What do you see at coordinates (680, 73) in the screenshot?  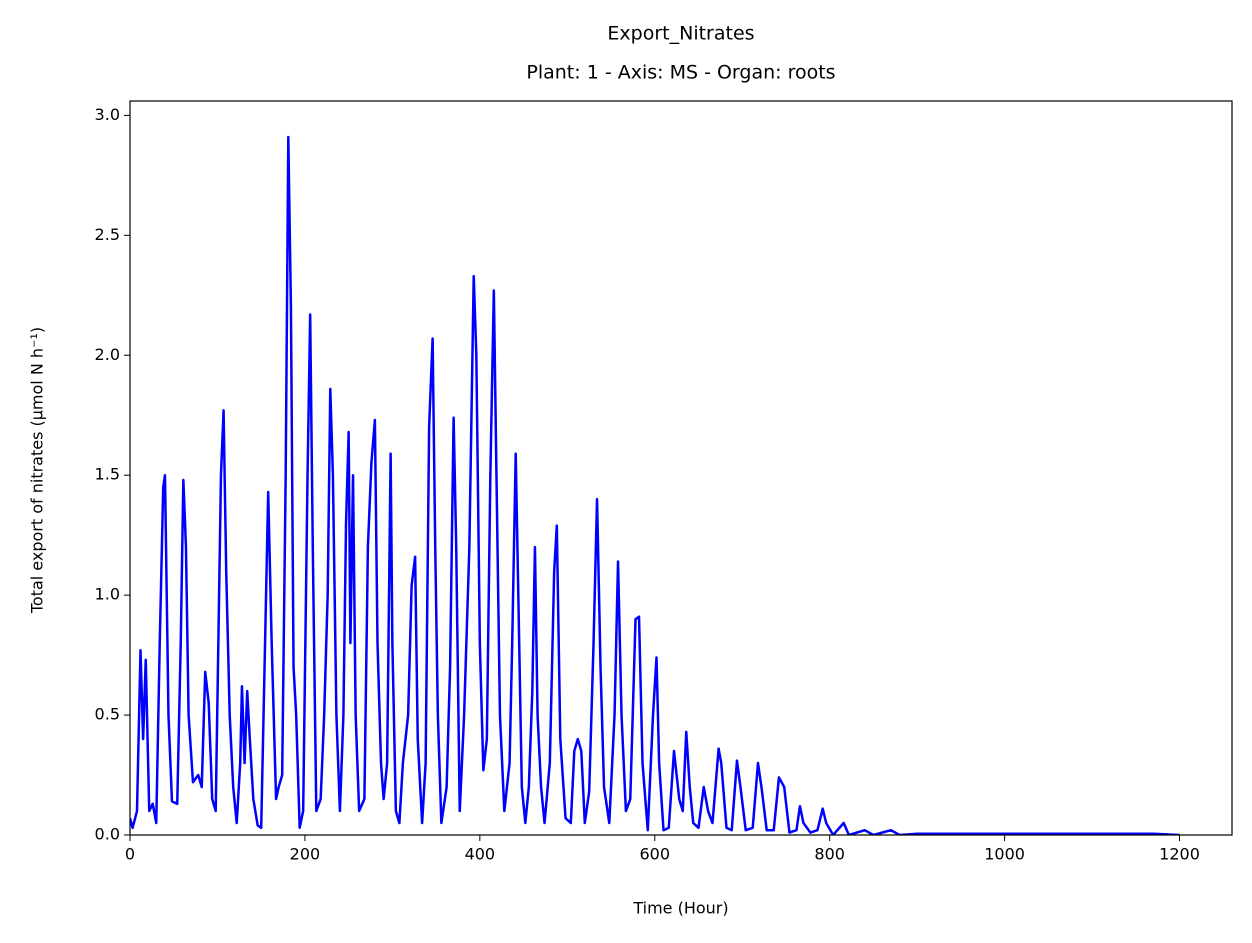 I see `chart-subtitle: Plant: 1 - Axis: MS - Organ: roots` at bounding box center [680, 73].